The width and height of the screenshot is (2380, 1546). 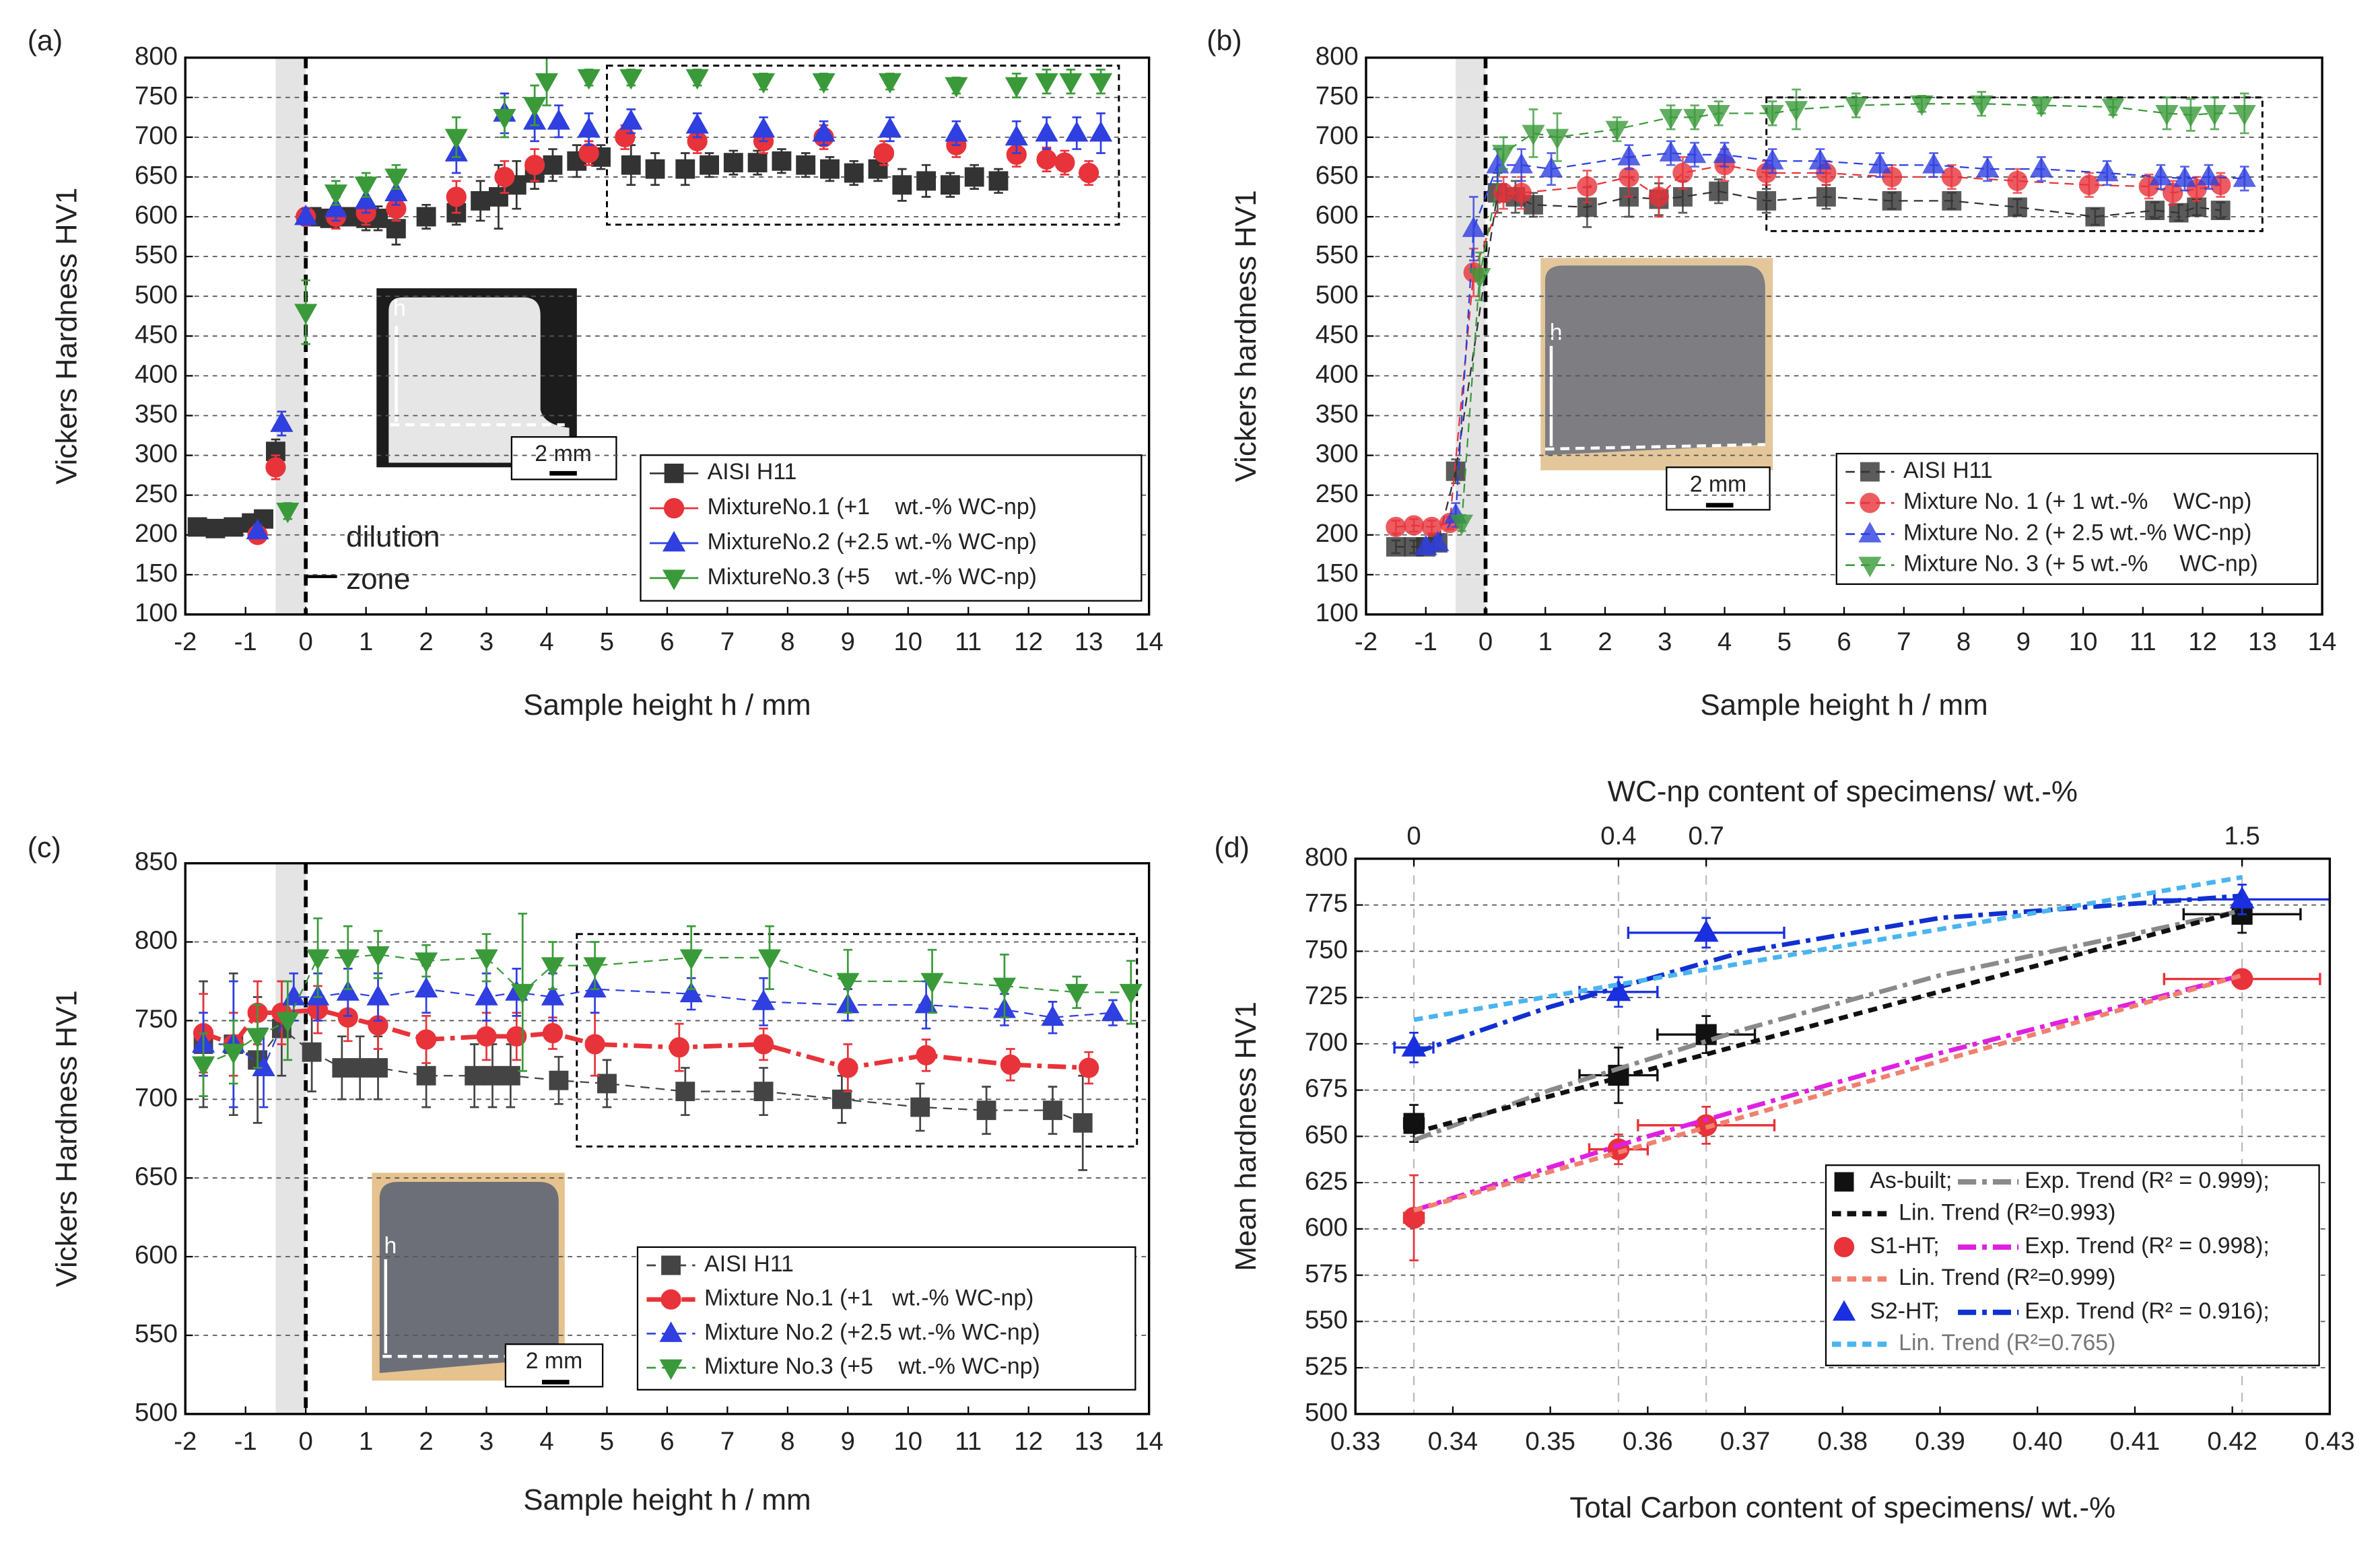 I want to click on panel-label: (b), so click(x=1224, y=40).